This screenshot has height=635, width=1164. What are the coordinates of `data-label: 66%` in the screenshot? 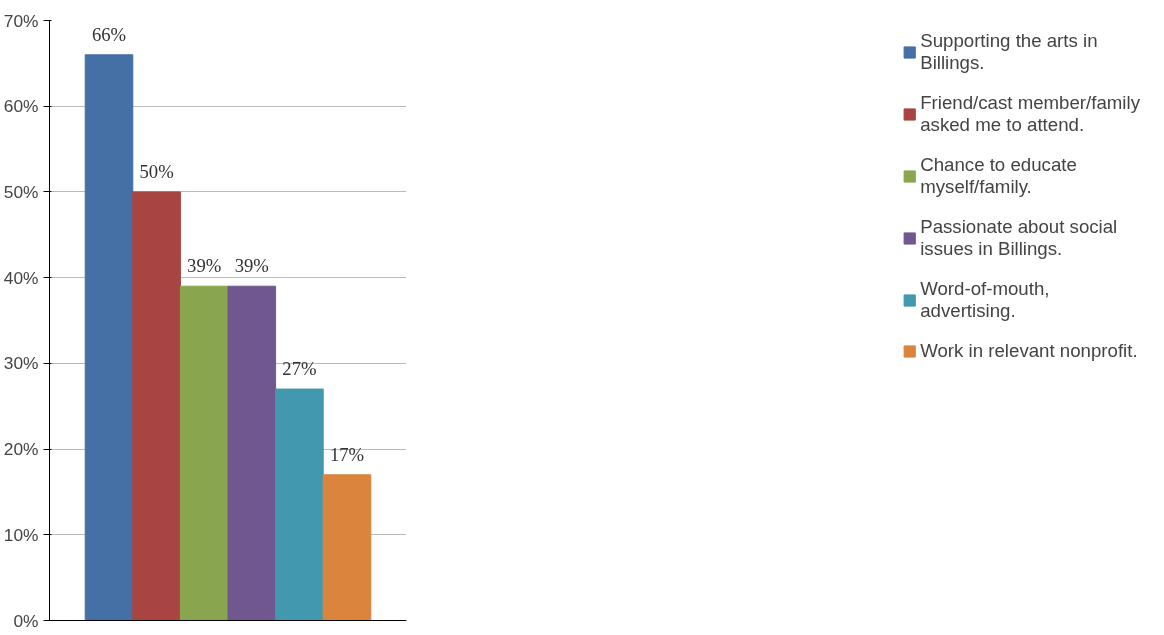 It's located at (109, 34).